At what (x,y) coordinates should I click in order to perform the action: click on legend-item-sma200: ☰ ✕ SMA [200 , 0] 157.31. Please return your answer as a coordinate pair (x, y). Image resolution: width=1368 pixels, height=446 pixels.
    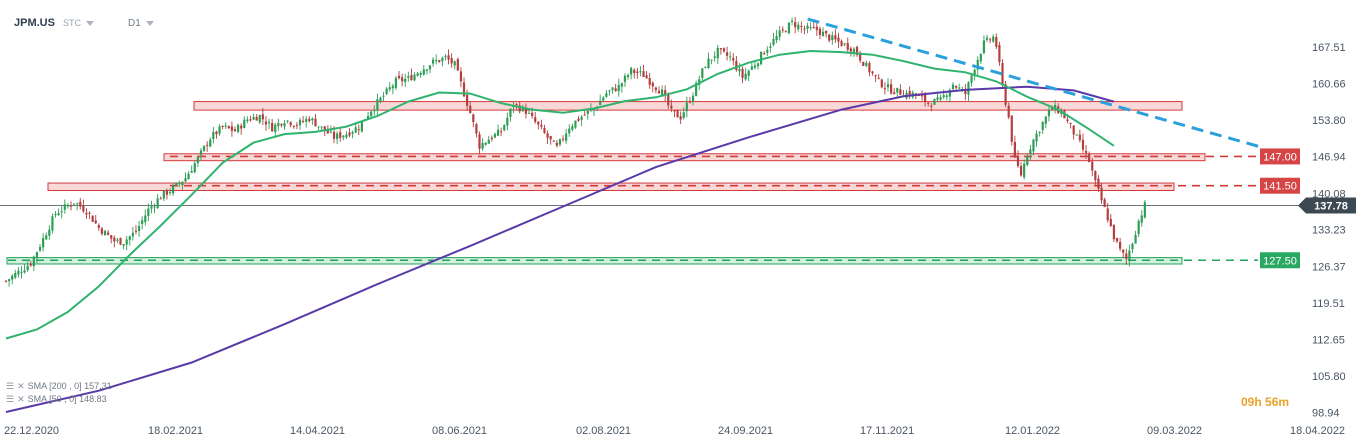
    Looking at the image, I should click on (59, 386).